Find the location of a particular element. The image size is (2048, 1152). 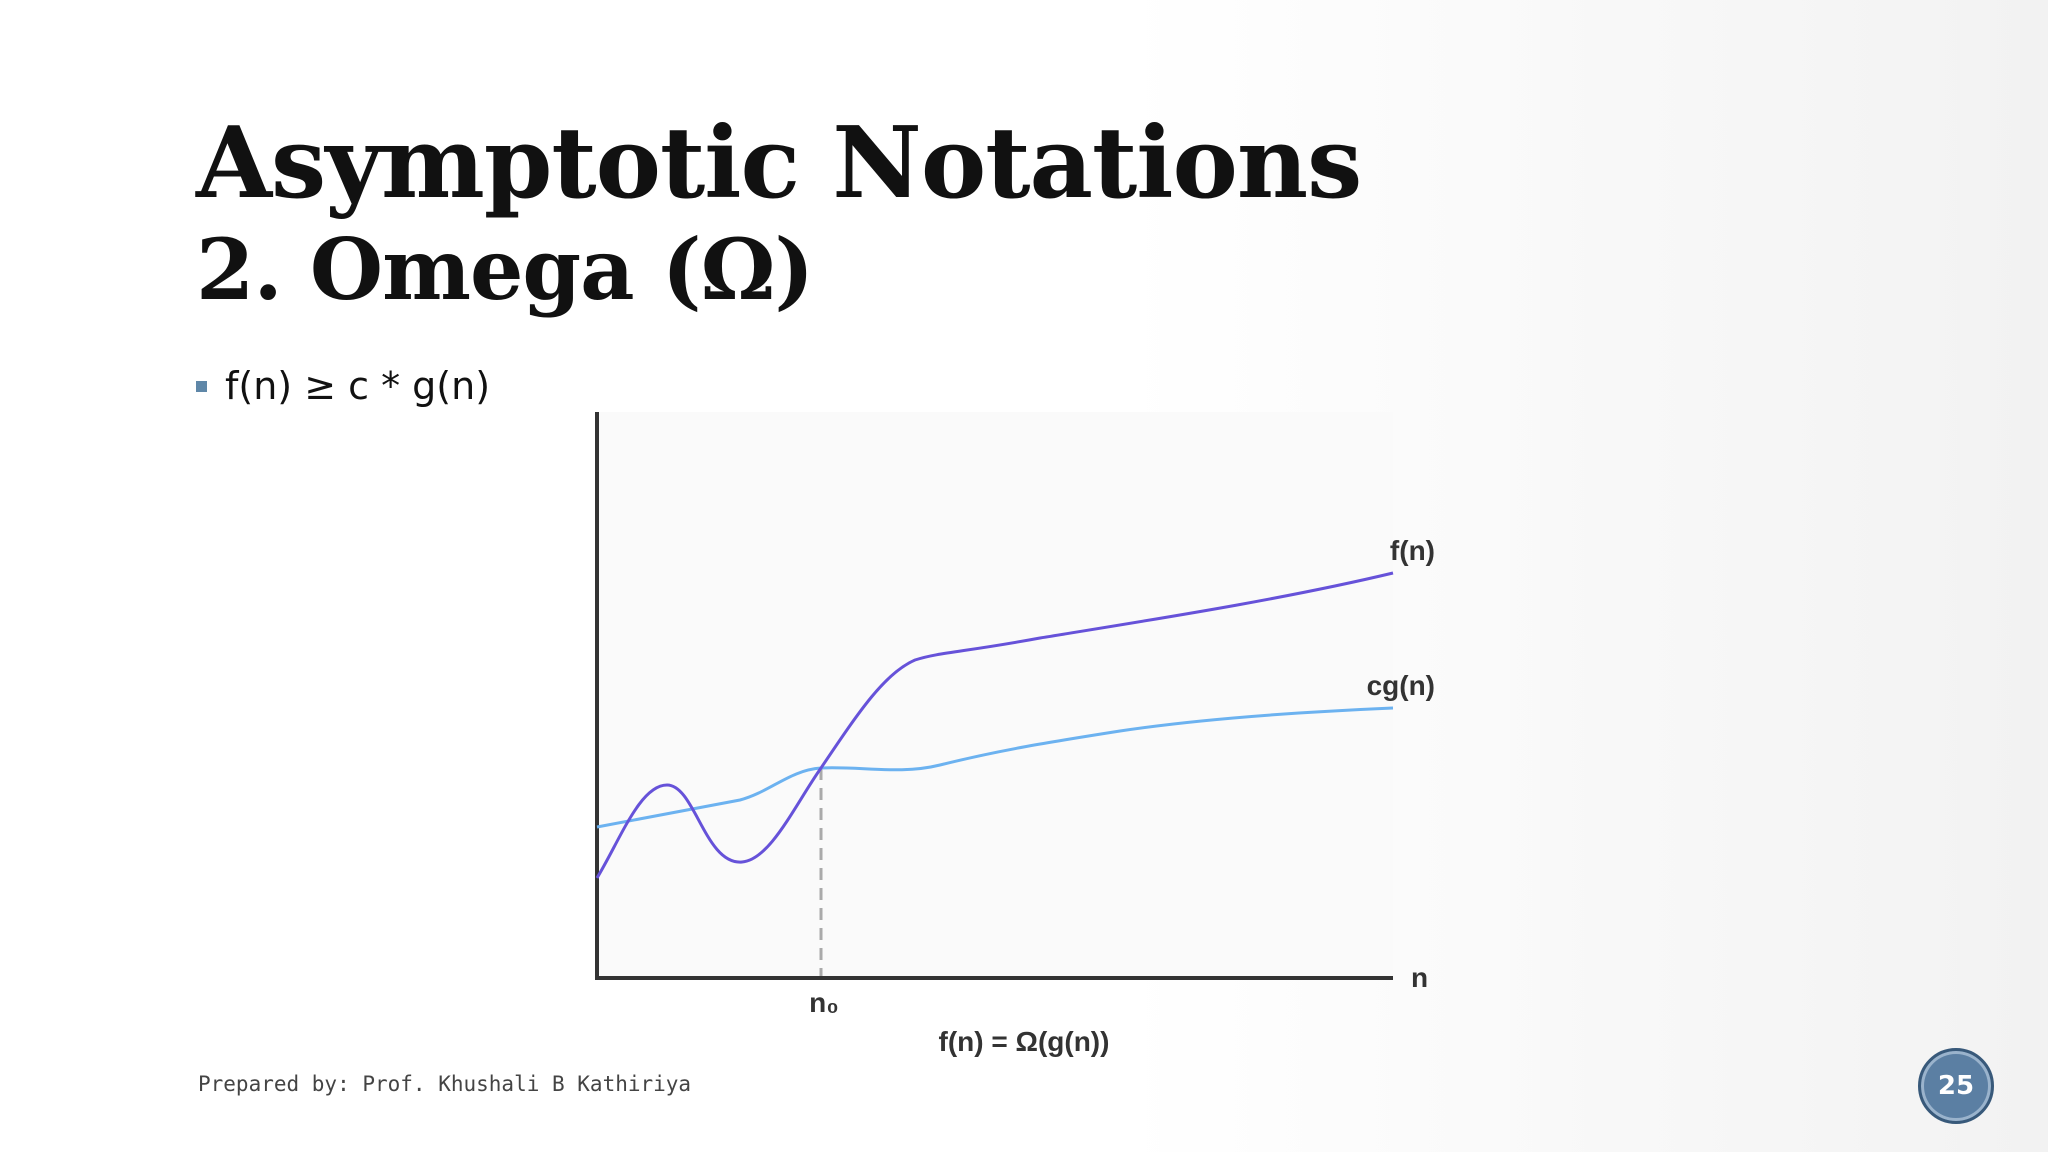

n0-label: n₀ is located at coordinates (824, 1002).